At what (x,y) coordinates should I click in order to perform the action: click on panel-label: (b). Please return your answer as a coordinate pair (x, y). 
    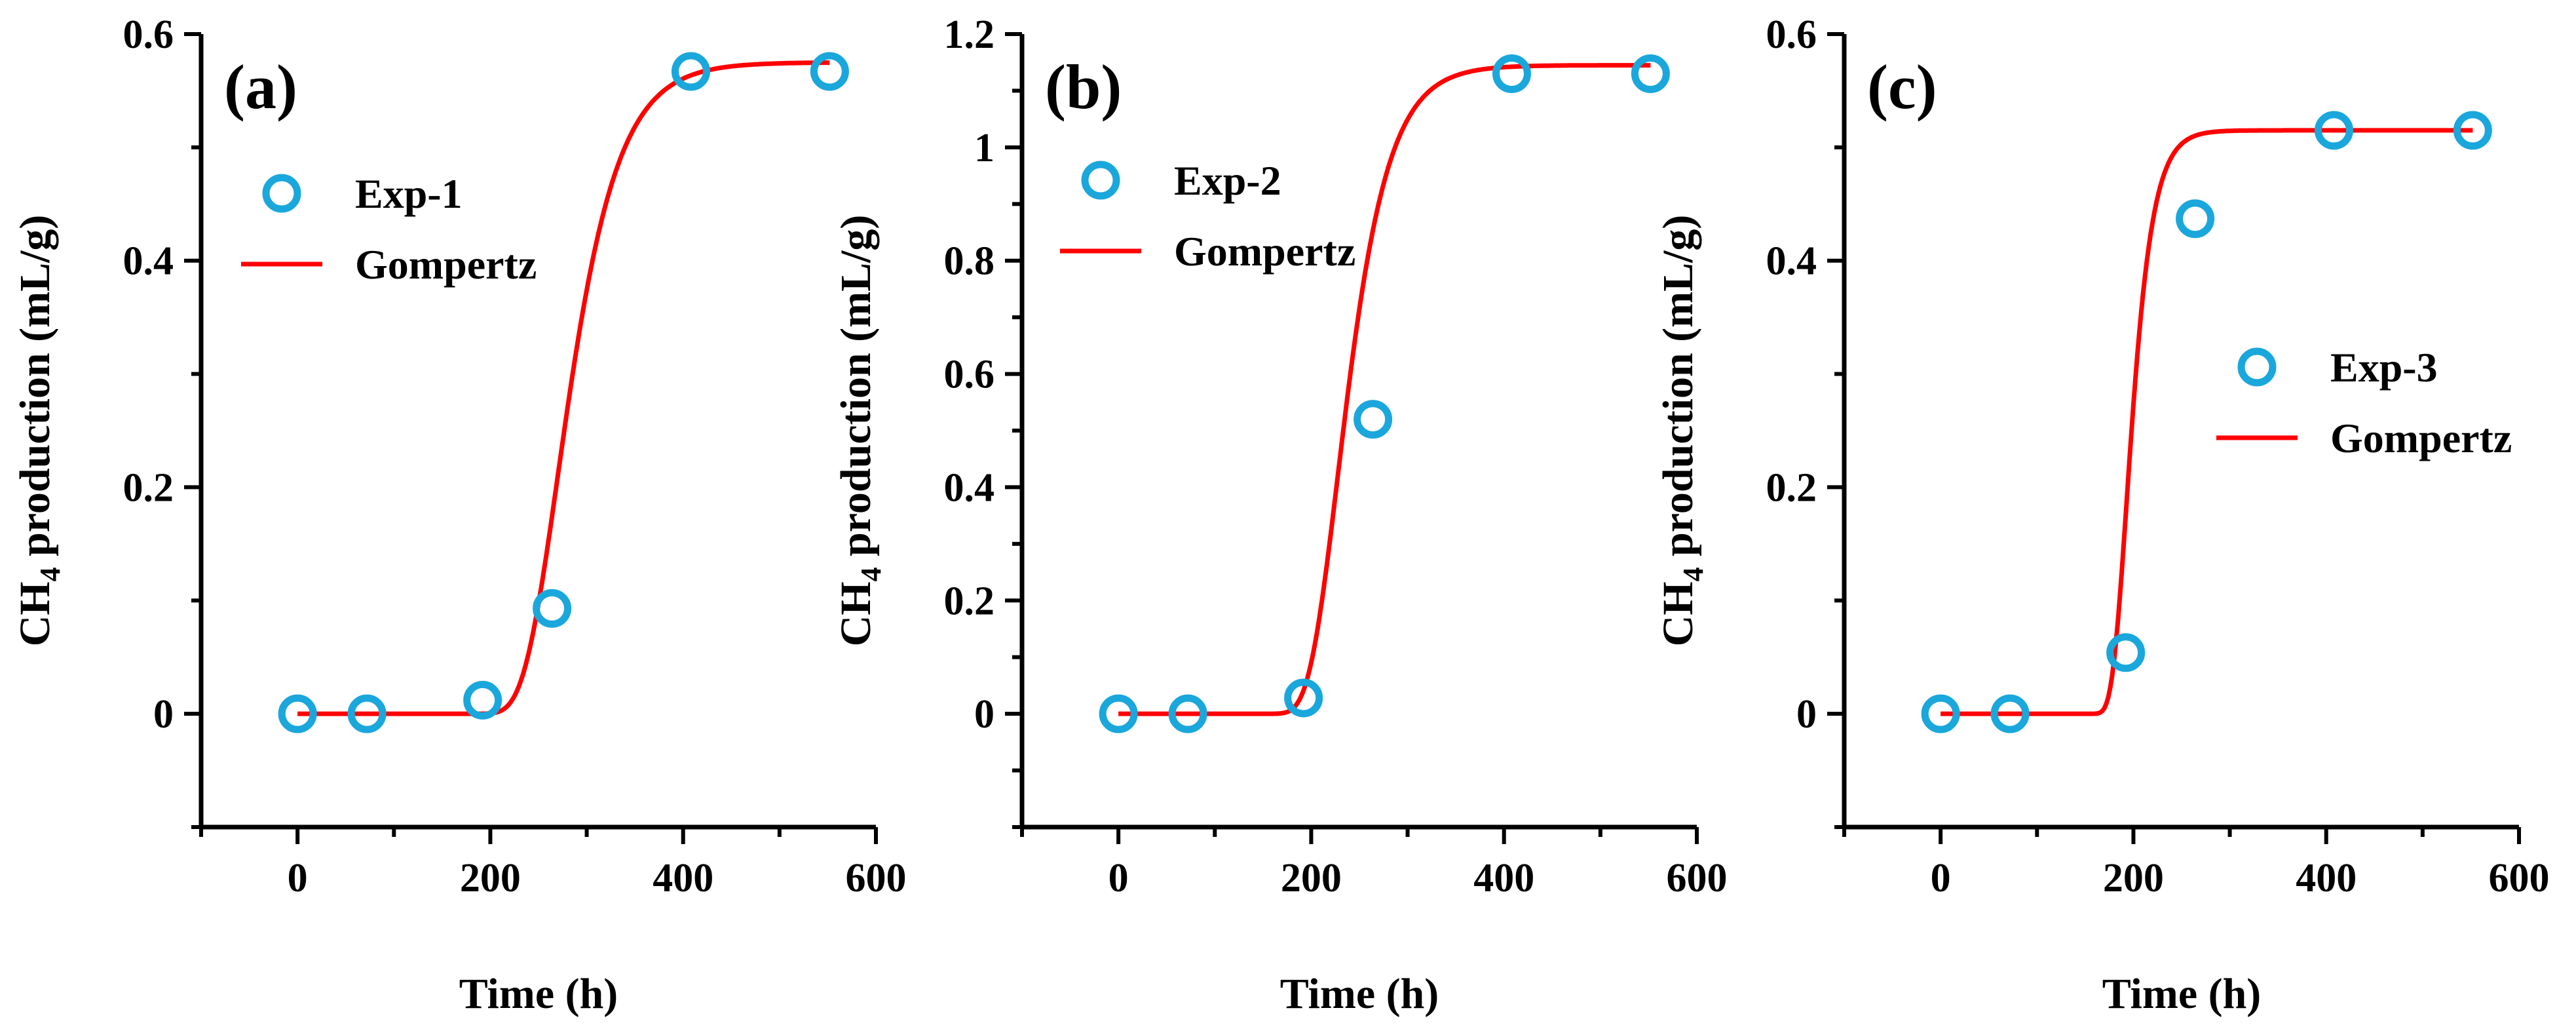
    Looking at the image, I should click on (1083, 87).